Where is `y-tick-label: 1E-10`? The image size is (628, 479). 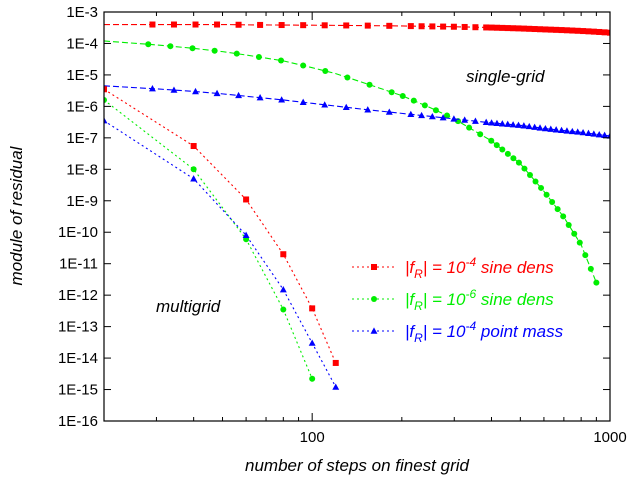
y-tick-label: 1E-10 is located at coordinates (78, 232).